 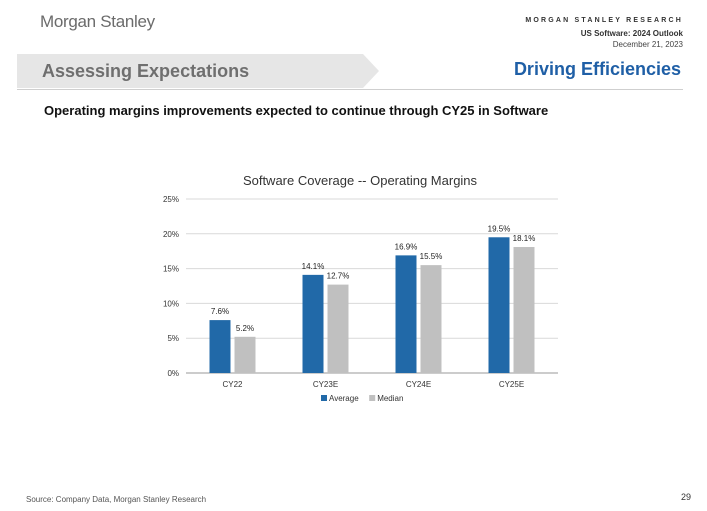 I want to click on bar-median-cy24e, so click(x=431, y=319).